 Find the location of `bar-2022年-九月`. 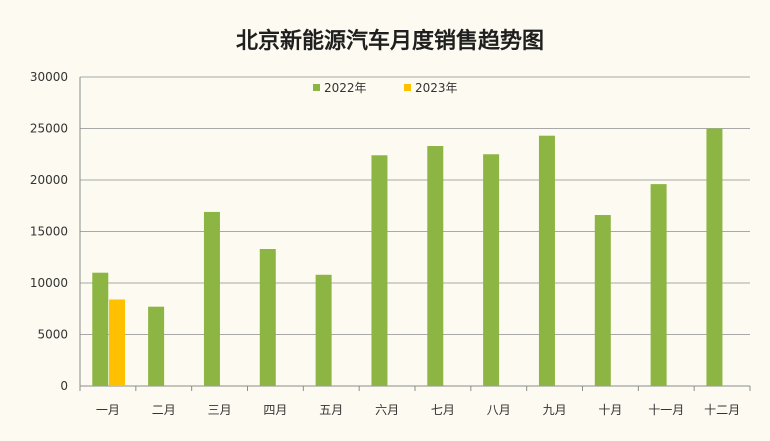

bar-2022年-九月 is located at coordinates (546, 260).